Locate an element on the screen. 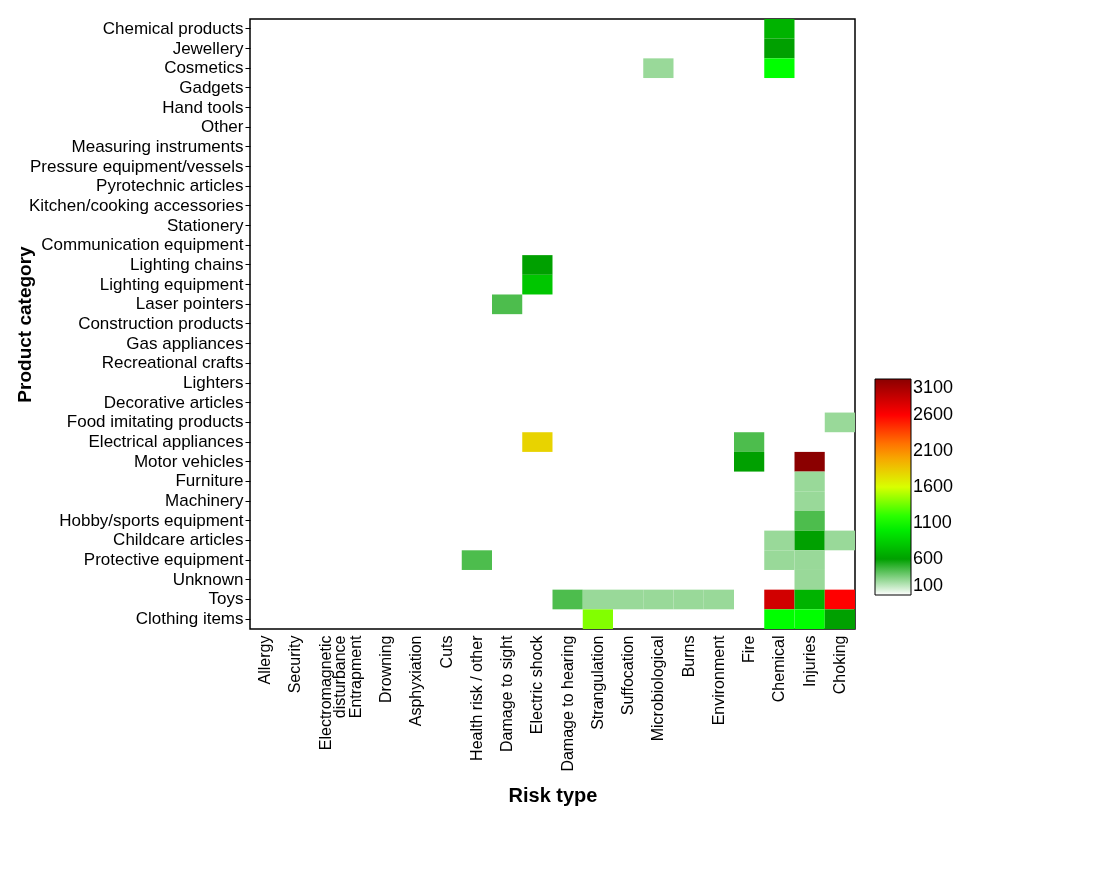  y-tick-label: Decorative articles is located at coordinates (173, 402).